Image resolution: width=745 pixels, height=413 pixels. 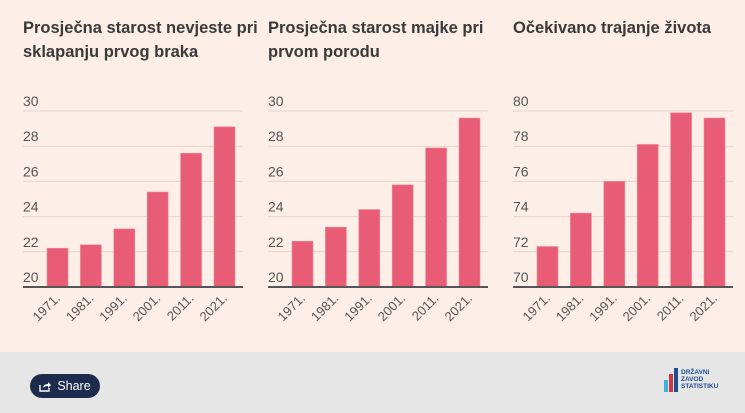 What do you see at coordinates (376, 40) in the screenshot?
I see `chart-title: Prosječna starost majke pri prvom porodu` at bounding box center [376, 40].